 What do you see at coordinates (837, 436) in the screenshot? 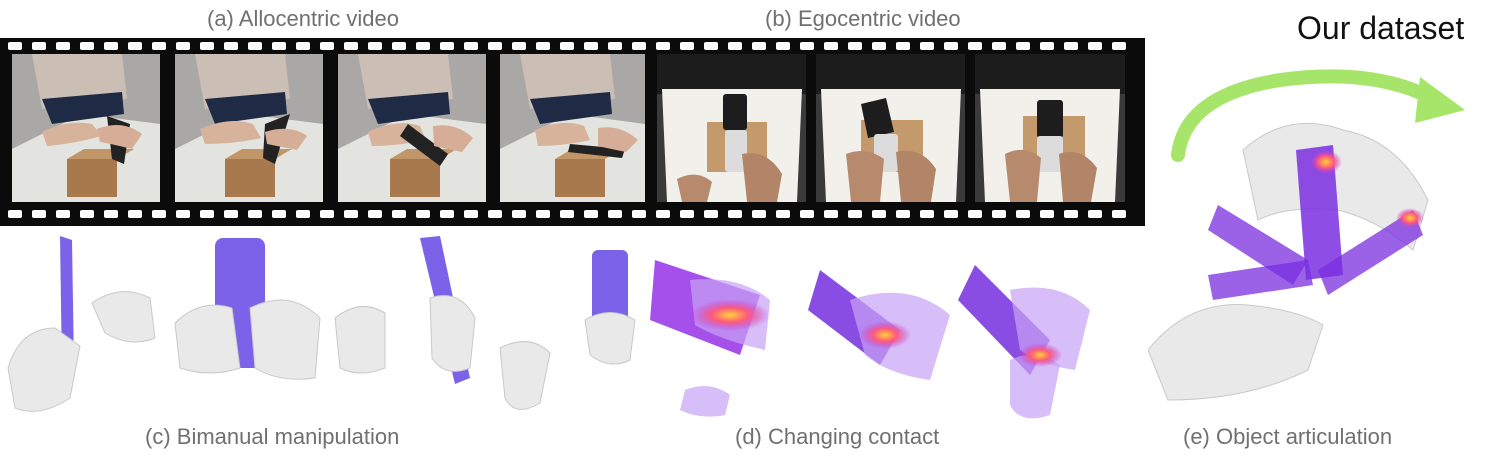
I see `contact-caption: (d) Changing contact` at bounding box center [837, 436].